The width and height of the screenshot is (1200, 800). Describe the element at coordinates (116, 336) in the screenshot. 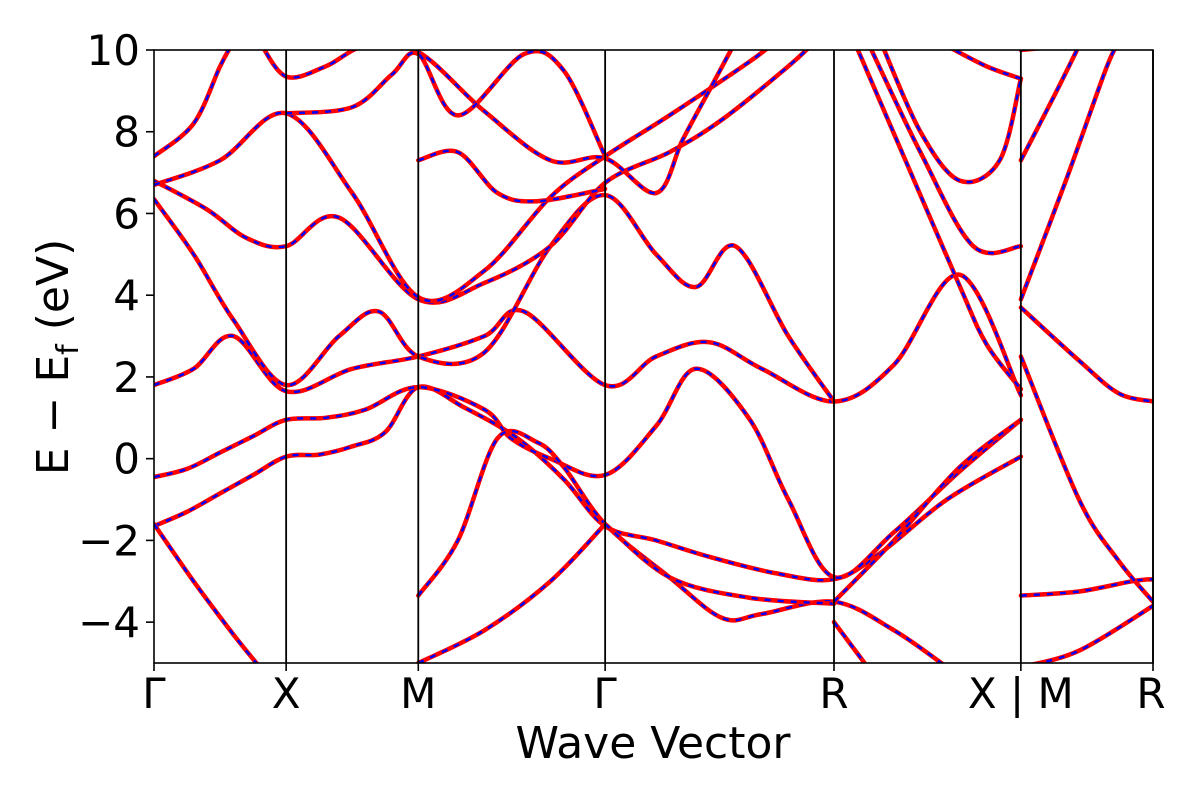

I see `y-axis-ticks: −4 −2 0 2 4 6 8 10` at that location.